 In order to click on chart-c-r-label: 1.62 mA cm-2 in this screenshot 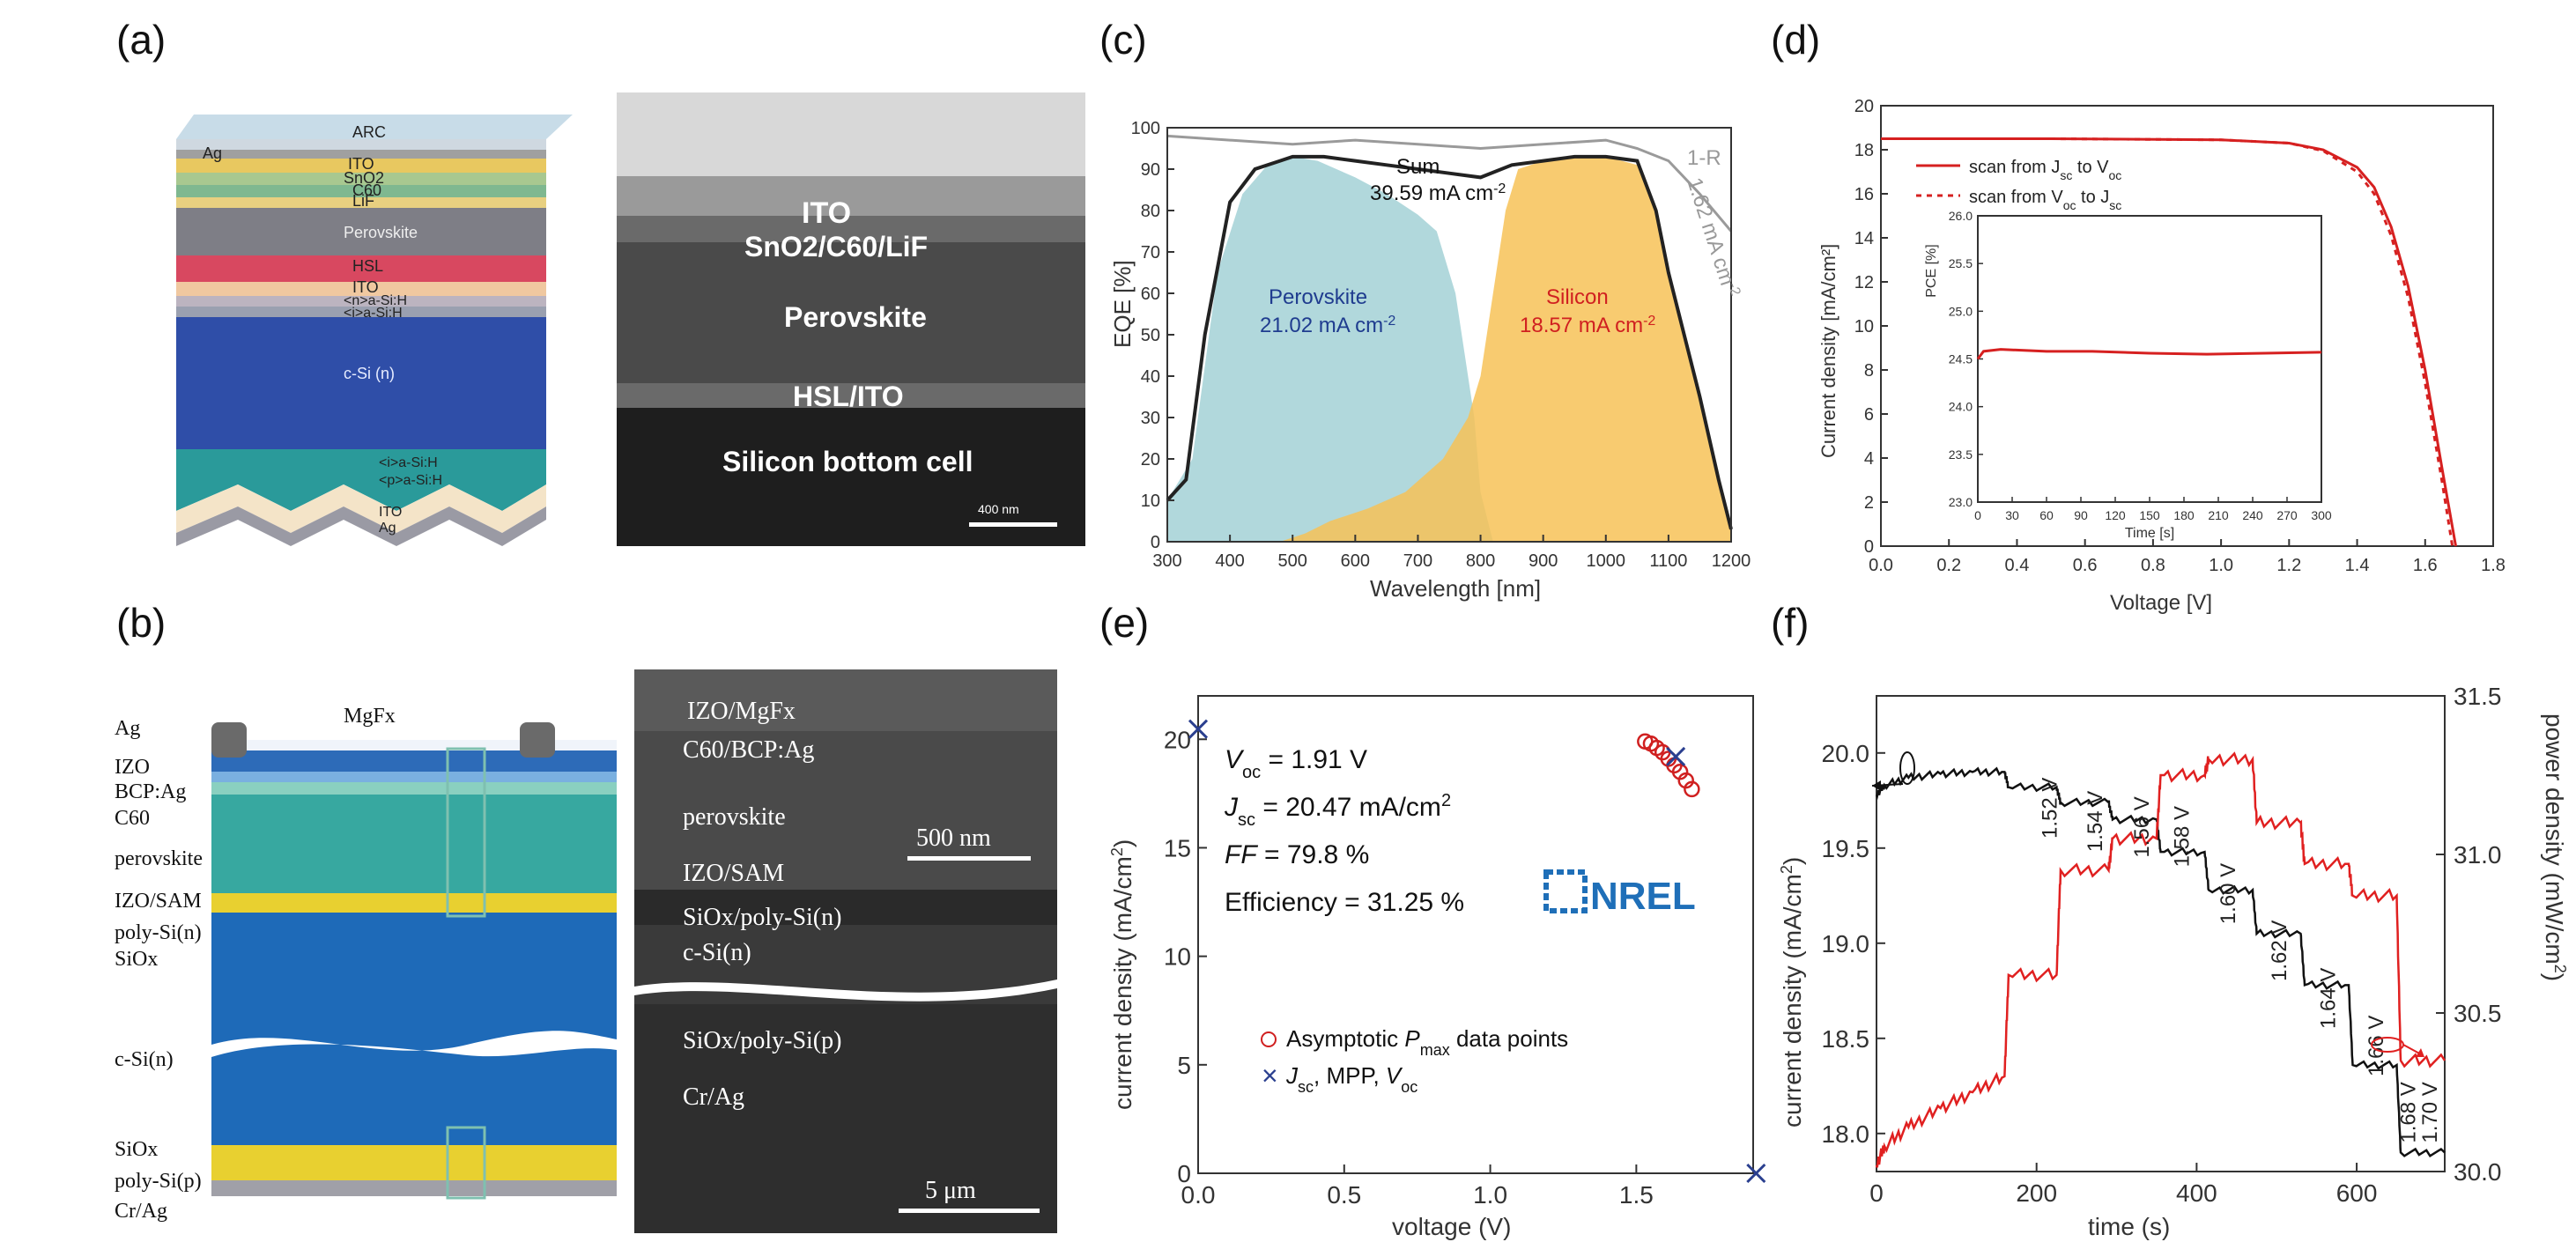, I will do `click(1713, 237)`.